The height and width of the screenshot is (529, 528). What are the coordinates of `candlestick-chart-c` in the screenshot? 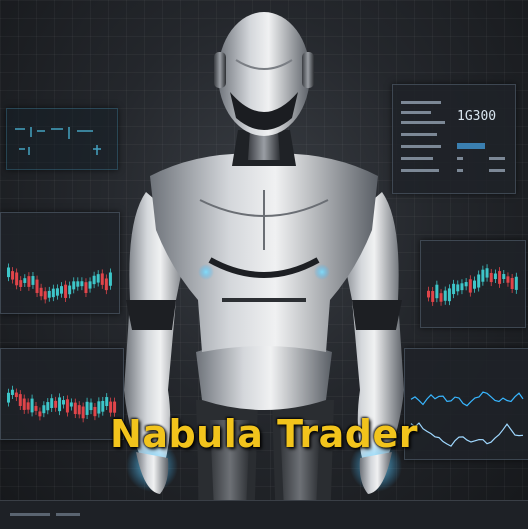 It's located at (472, 285).